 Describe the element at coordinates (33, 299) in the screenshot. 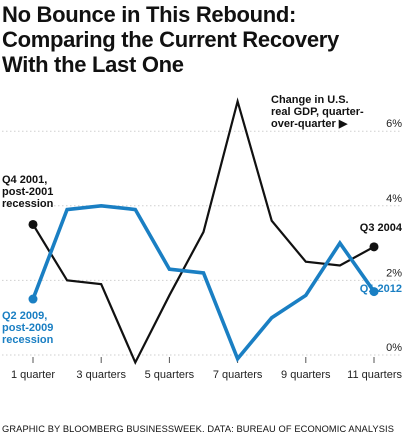

I see `series-start-dot-2009` at that location.